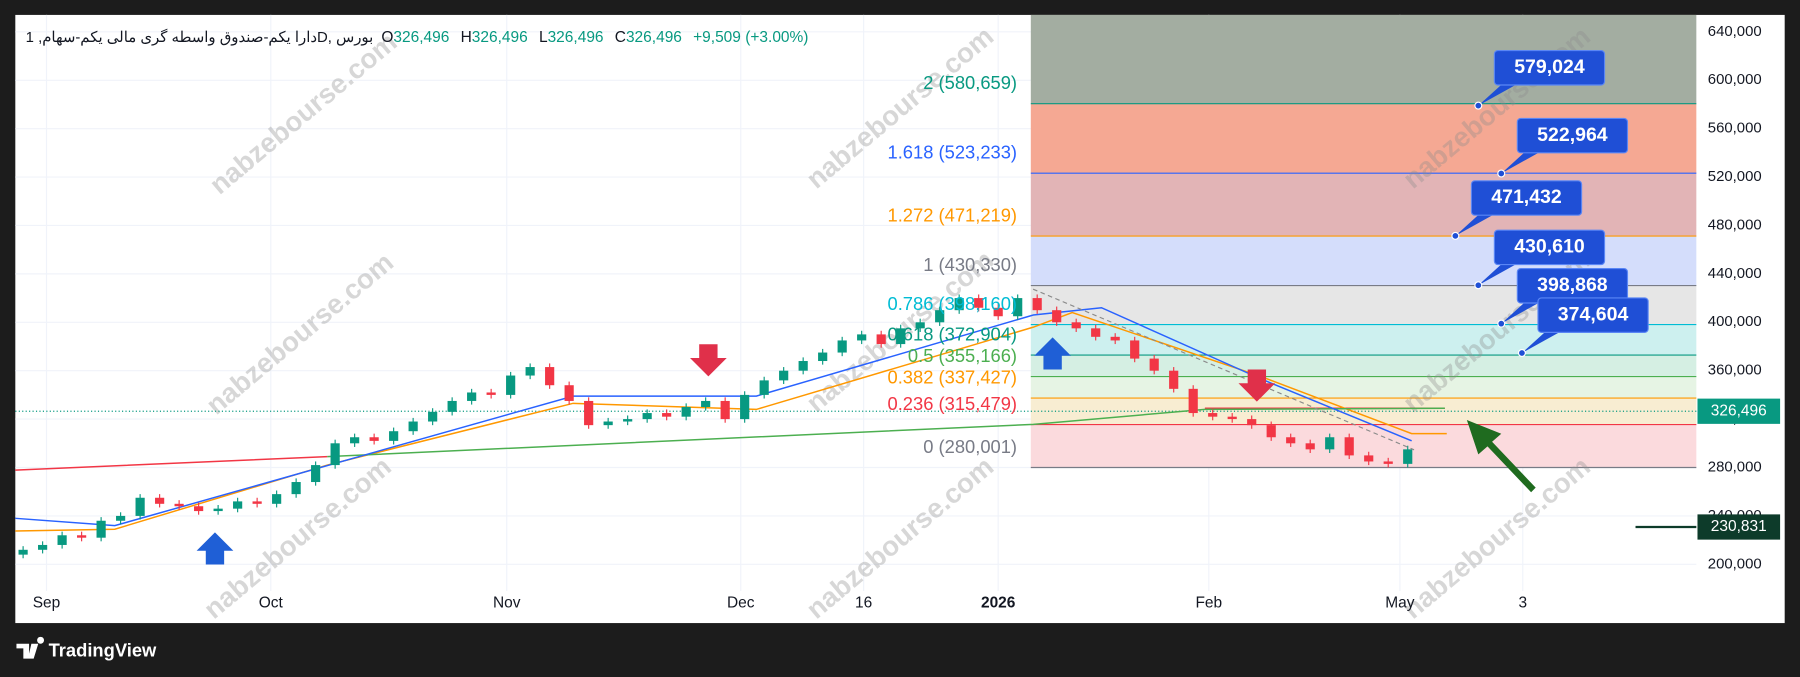  What do you see at coordinates (103, 650) in the screenshot?
I see `brand-name: TradingView` at bounding box center [103, 650].